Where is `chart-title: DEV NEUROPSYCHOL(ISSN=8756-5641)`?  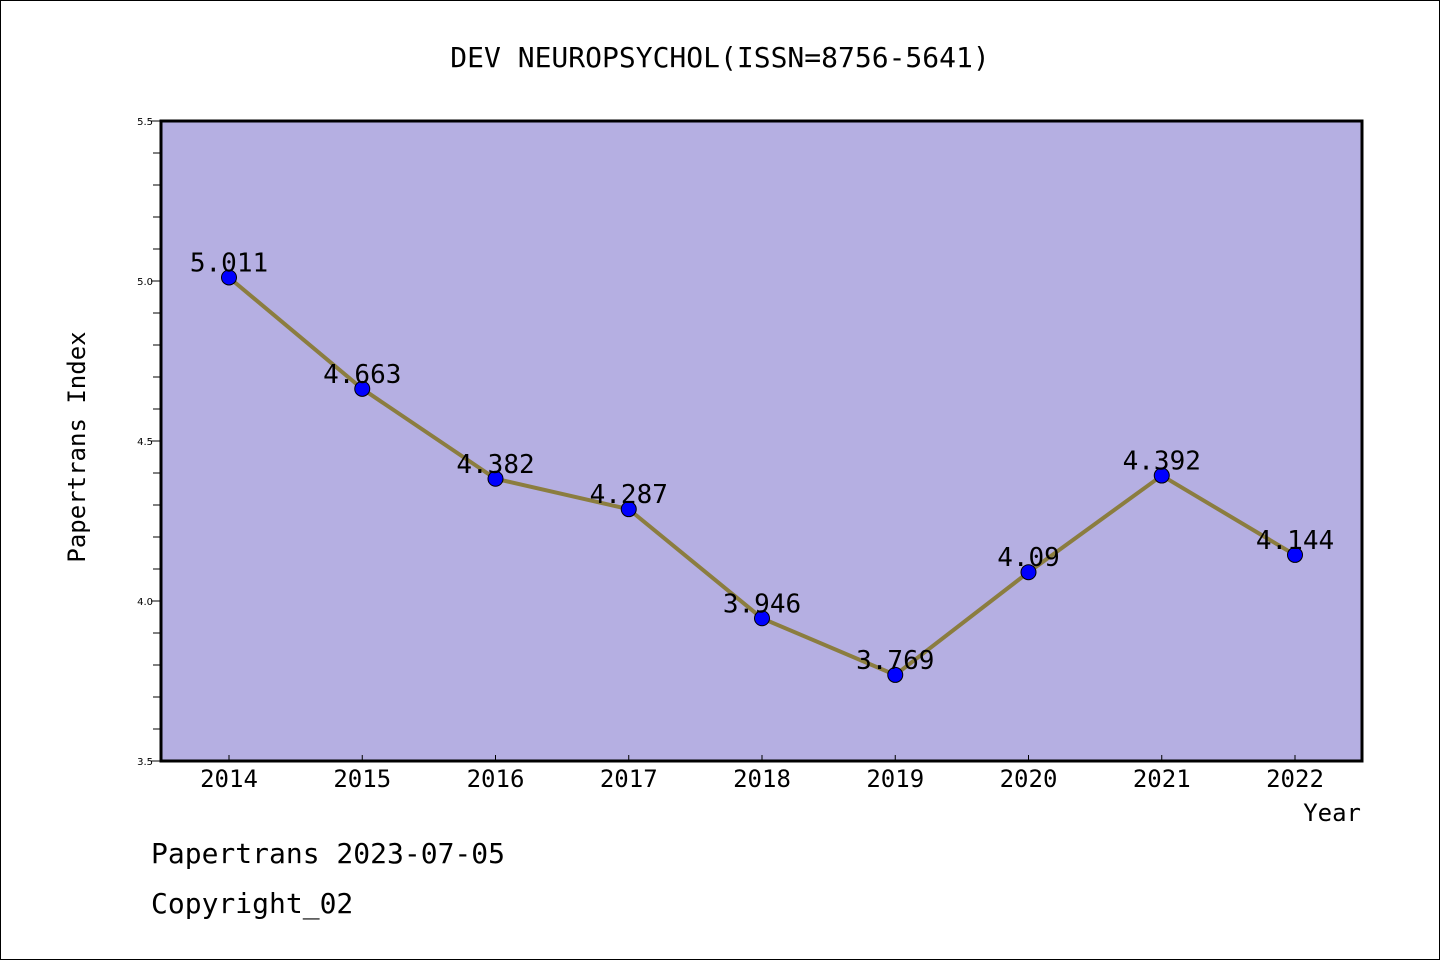 chart-title: DEV NEUROPSYCHOL(ISSN=8756-5641) is located at coordinates (719, 57).